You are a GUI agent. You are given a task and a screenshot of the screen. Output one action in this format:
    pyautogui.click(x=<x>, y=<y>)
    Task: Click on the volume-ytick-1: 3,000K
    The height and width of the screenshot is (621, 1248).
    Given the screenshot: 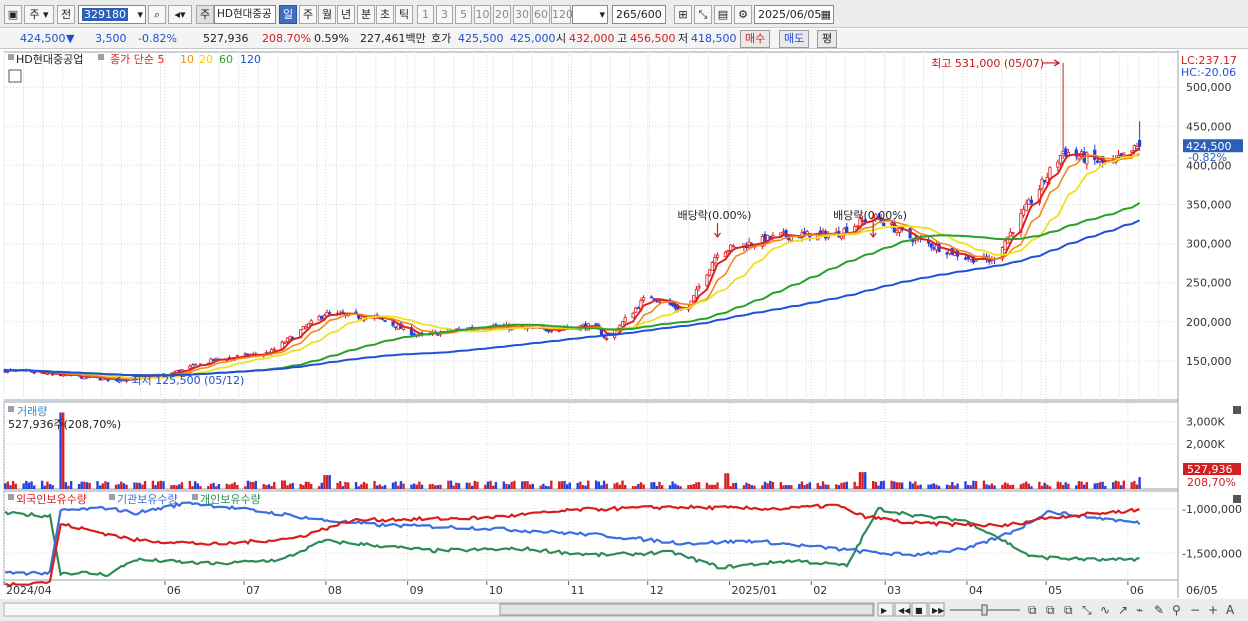 What is the action you would take?
    pyautogui.click(x=1205, y=422)
    